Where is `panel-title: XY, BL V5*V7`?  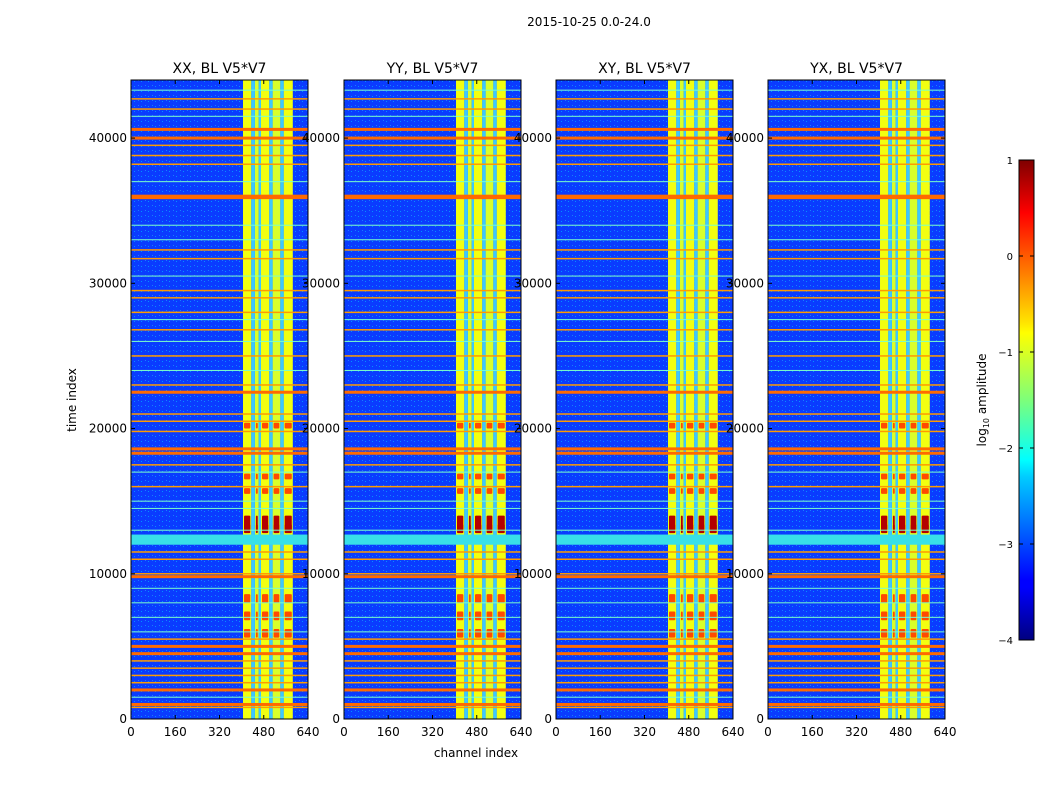
panel-title: XY, BL V5*V7 is located at coordinates (644, 69).